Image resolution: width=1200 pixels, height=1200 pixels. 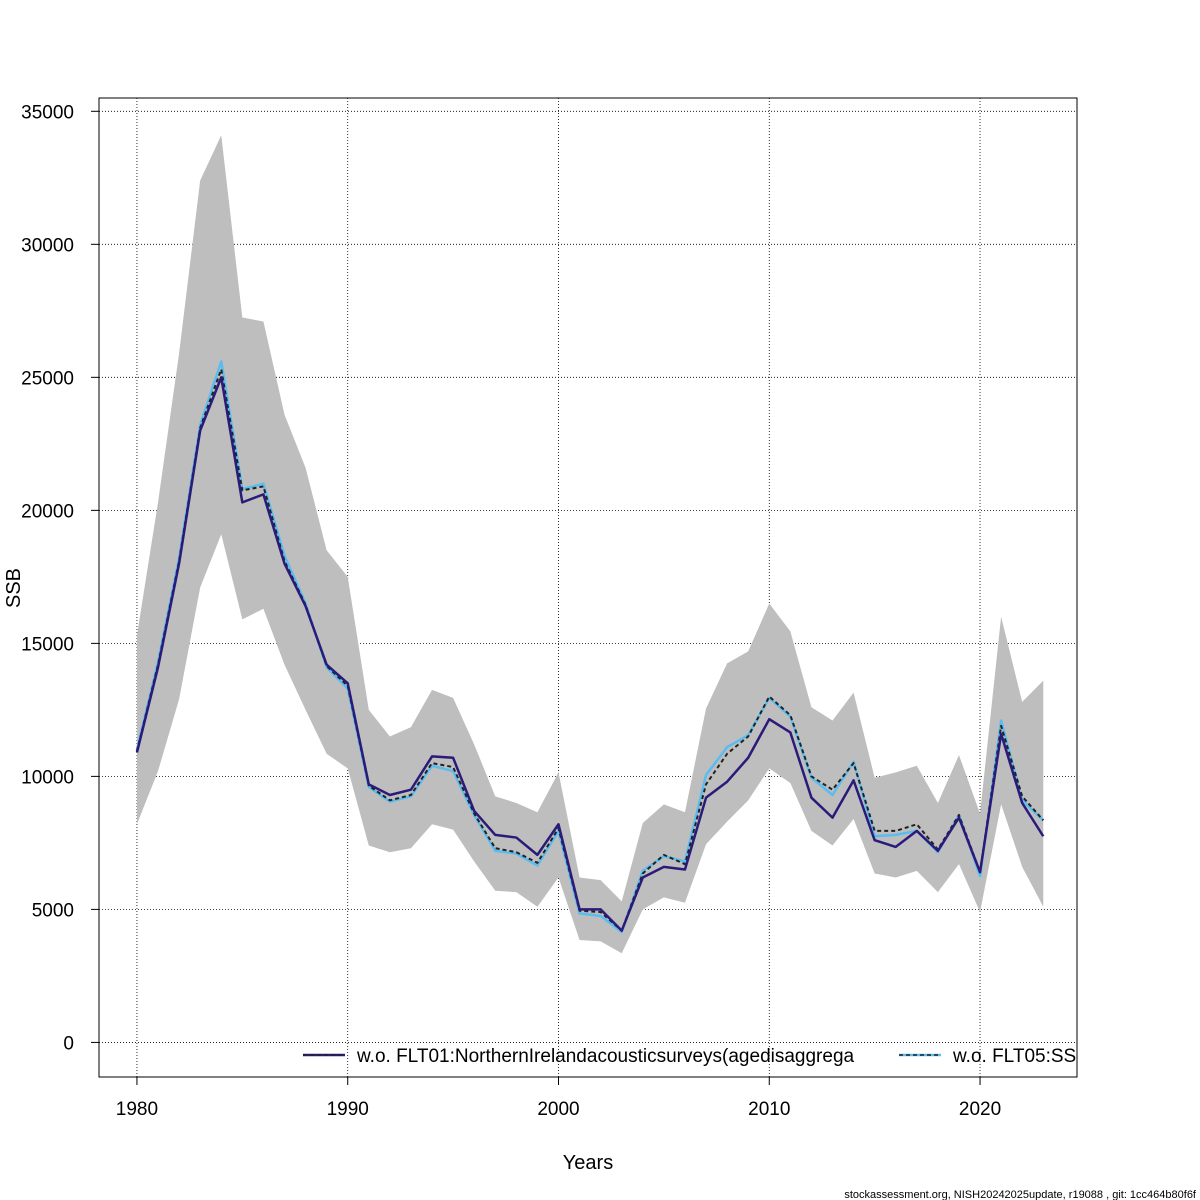 I want to click on x-tick-label: 2010, so click(x=769, y=1109).